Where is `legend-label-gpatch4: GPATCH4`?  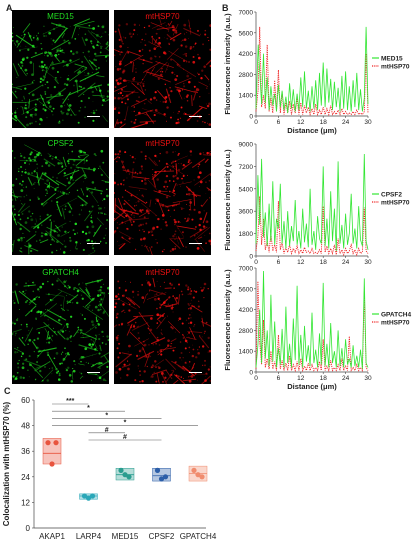 legend-label-gpatch4: GPATCH4 is located at coordinates (396, 315).